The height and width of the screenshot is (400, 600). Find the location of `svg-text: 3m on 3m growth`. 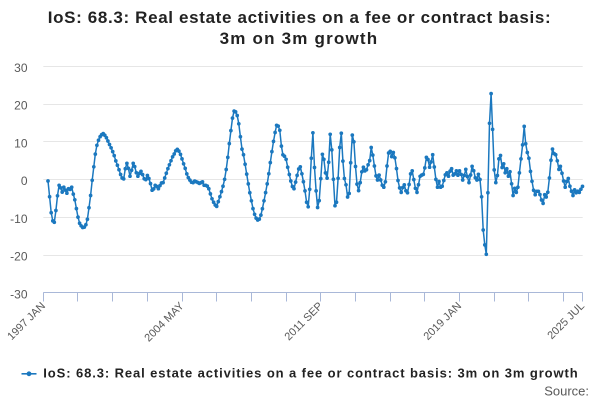

svg-text: 3m on 3m growth is located at coordinates (299, 38).